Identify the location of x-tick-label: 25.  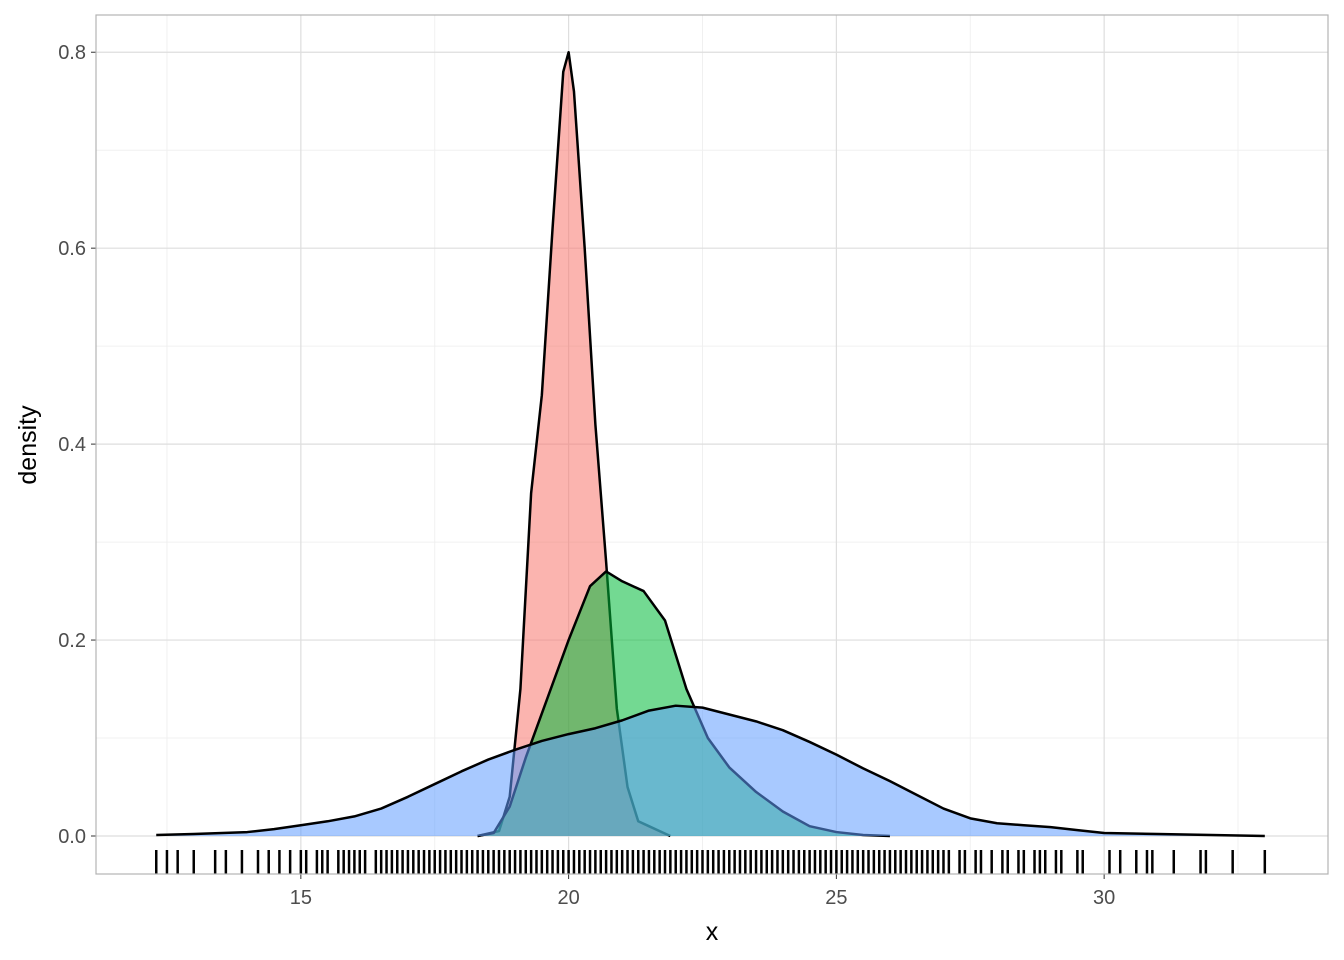
(836, 898).